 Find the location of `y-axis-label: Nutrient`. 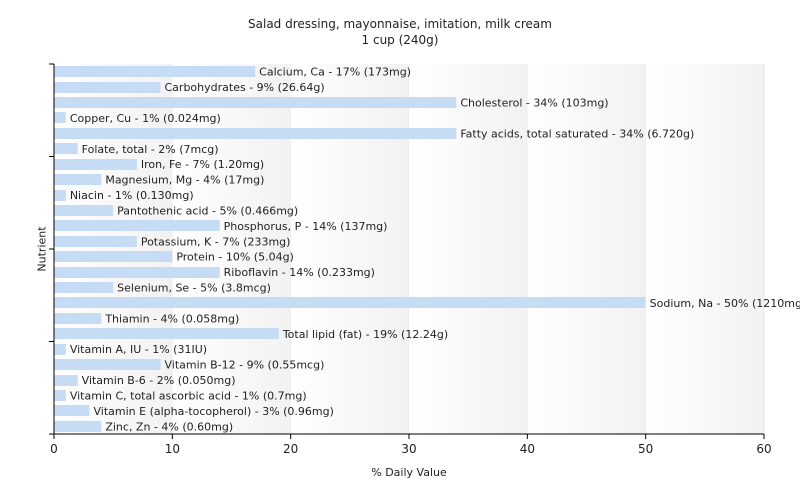

y-axis-label: Nutrient is located at coordinates (42, 249).